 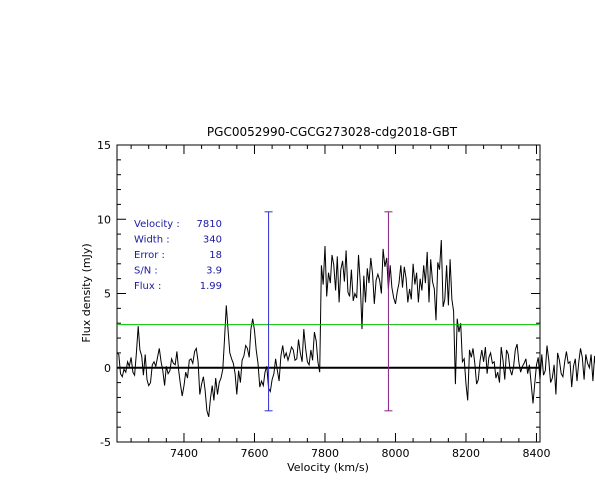 What do you see at coordinates (332, 132) in the screenshot?
I see `chart-title: PGC0052990-CGCG273028-cdg2018-GBT` at bounding box center [332, 132].